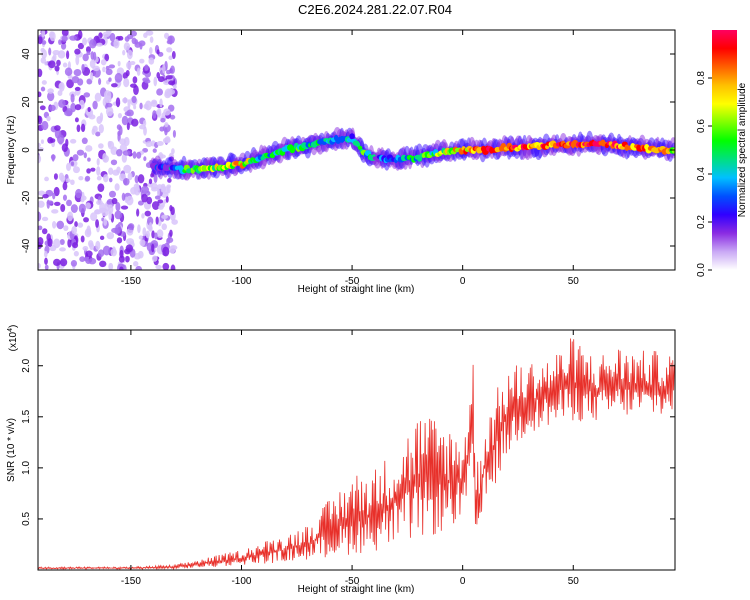 This screenshot has width=750, height=600. What do you see at coordinates (701, 270) in the screenshot?
I see `colorbar-tick-label: 0.0` at bounding box center [701, 270].